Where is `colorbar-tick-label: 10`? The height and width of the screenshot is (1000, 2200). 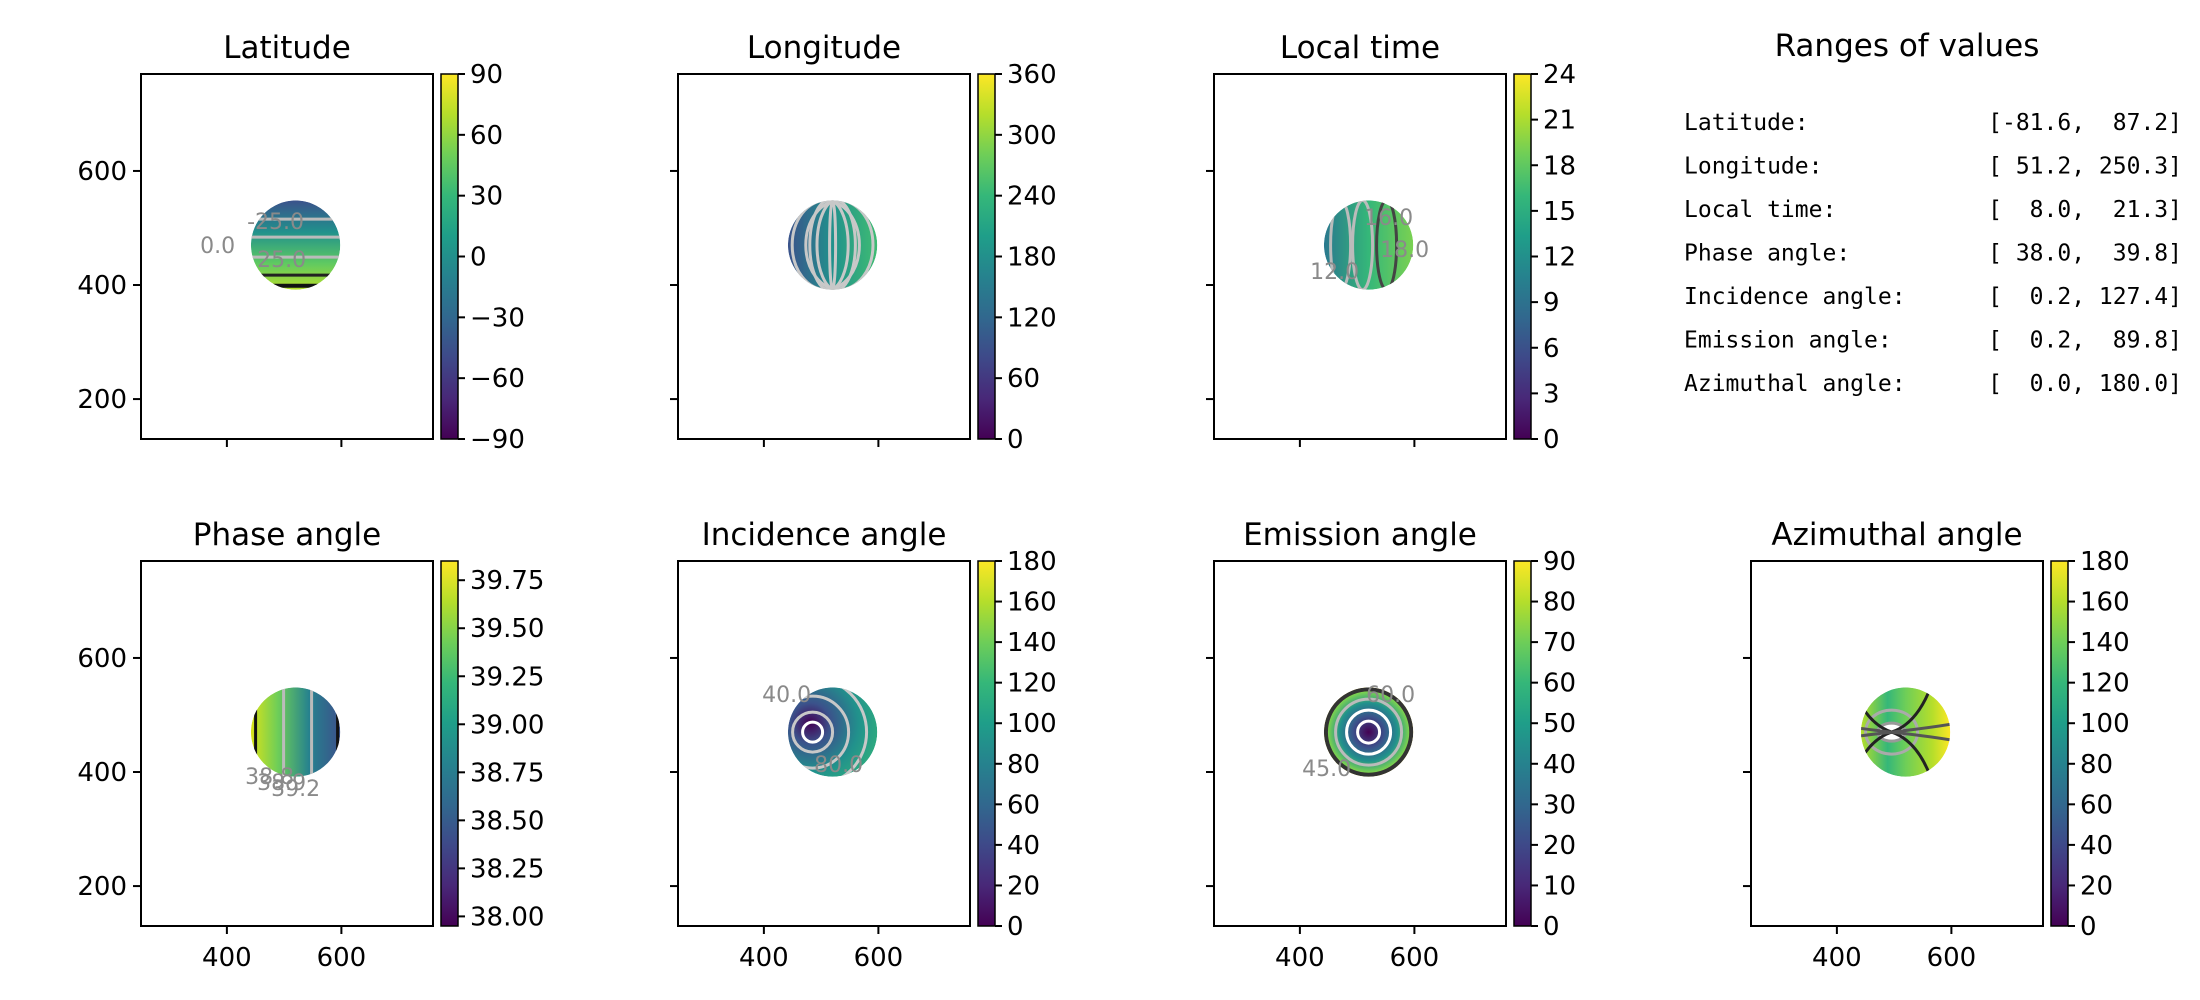 colorbar-tick-label: 10 is located at coordinates (1559, 886).